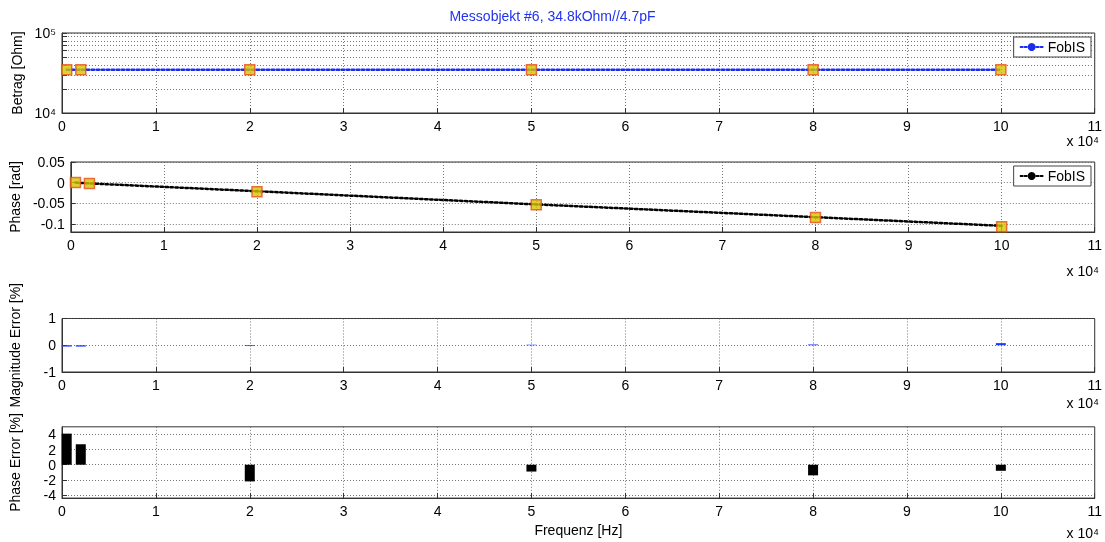 The height and width of the screenshot is (542, 1105). What do you see at coordinates (53, 223) in the screenshot?
I see `y-tick-label: -0.1` at bounding box center [53, 223].